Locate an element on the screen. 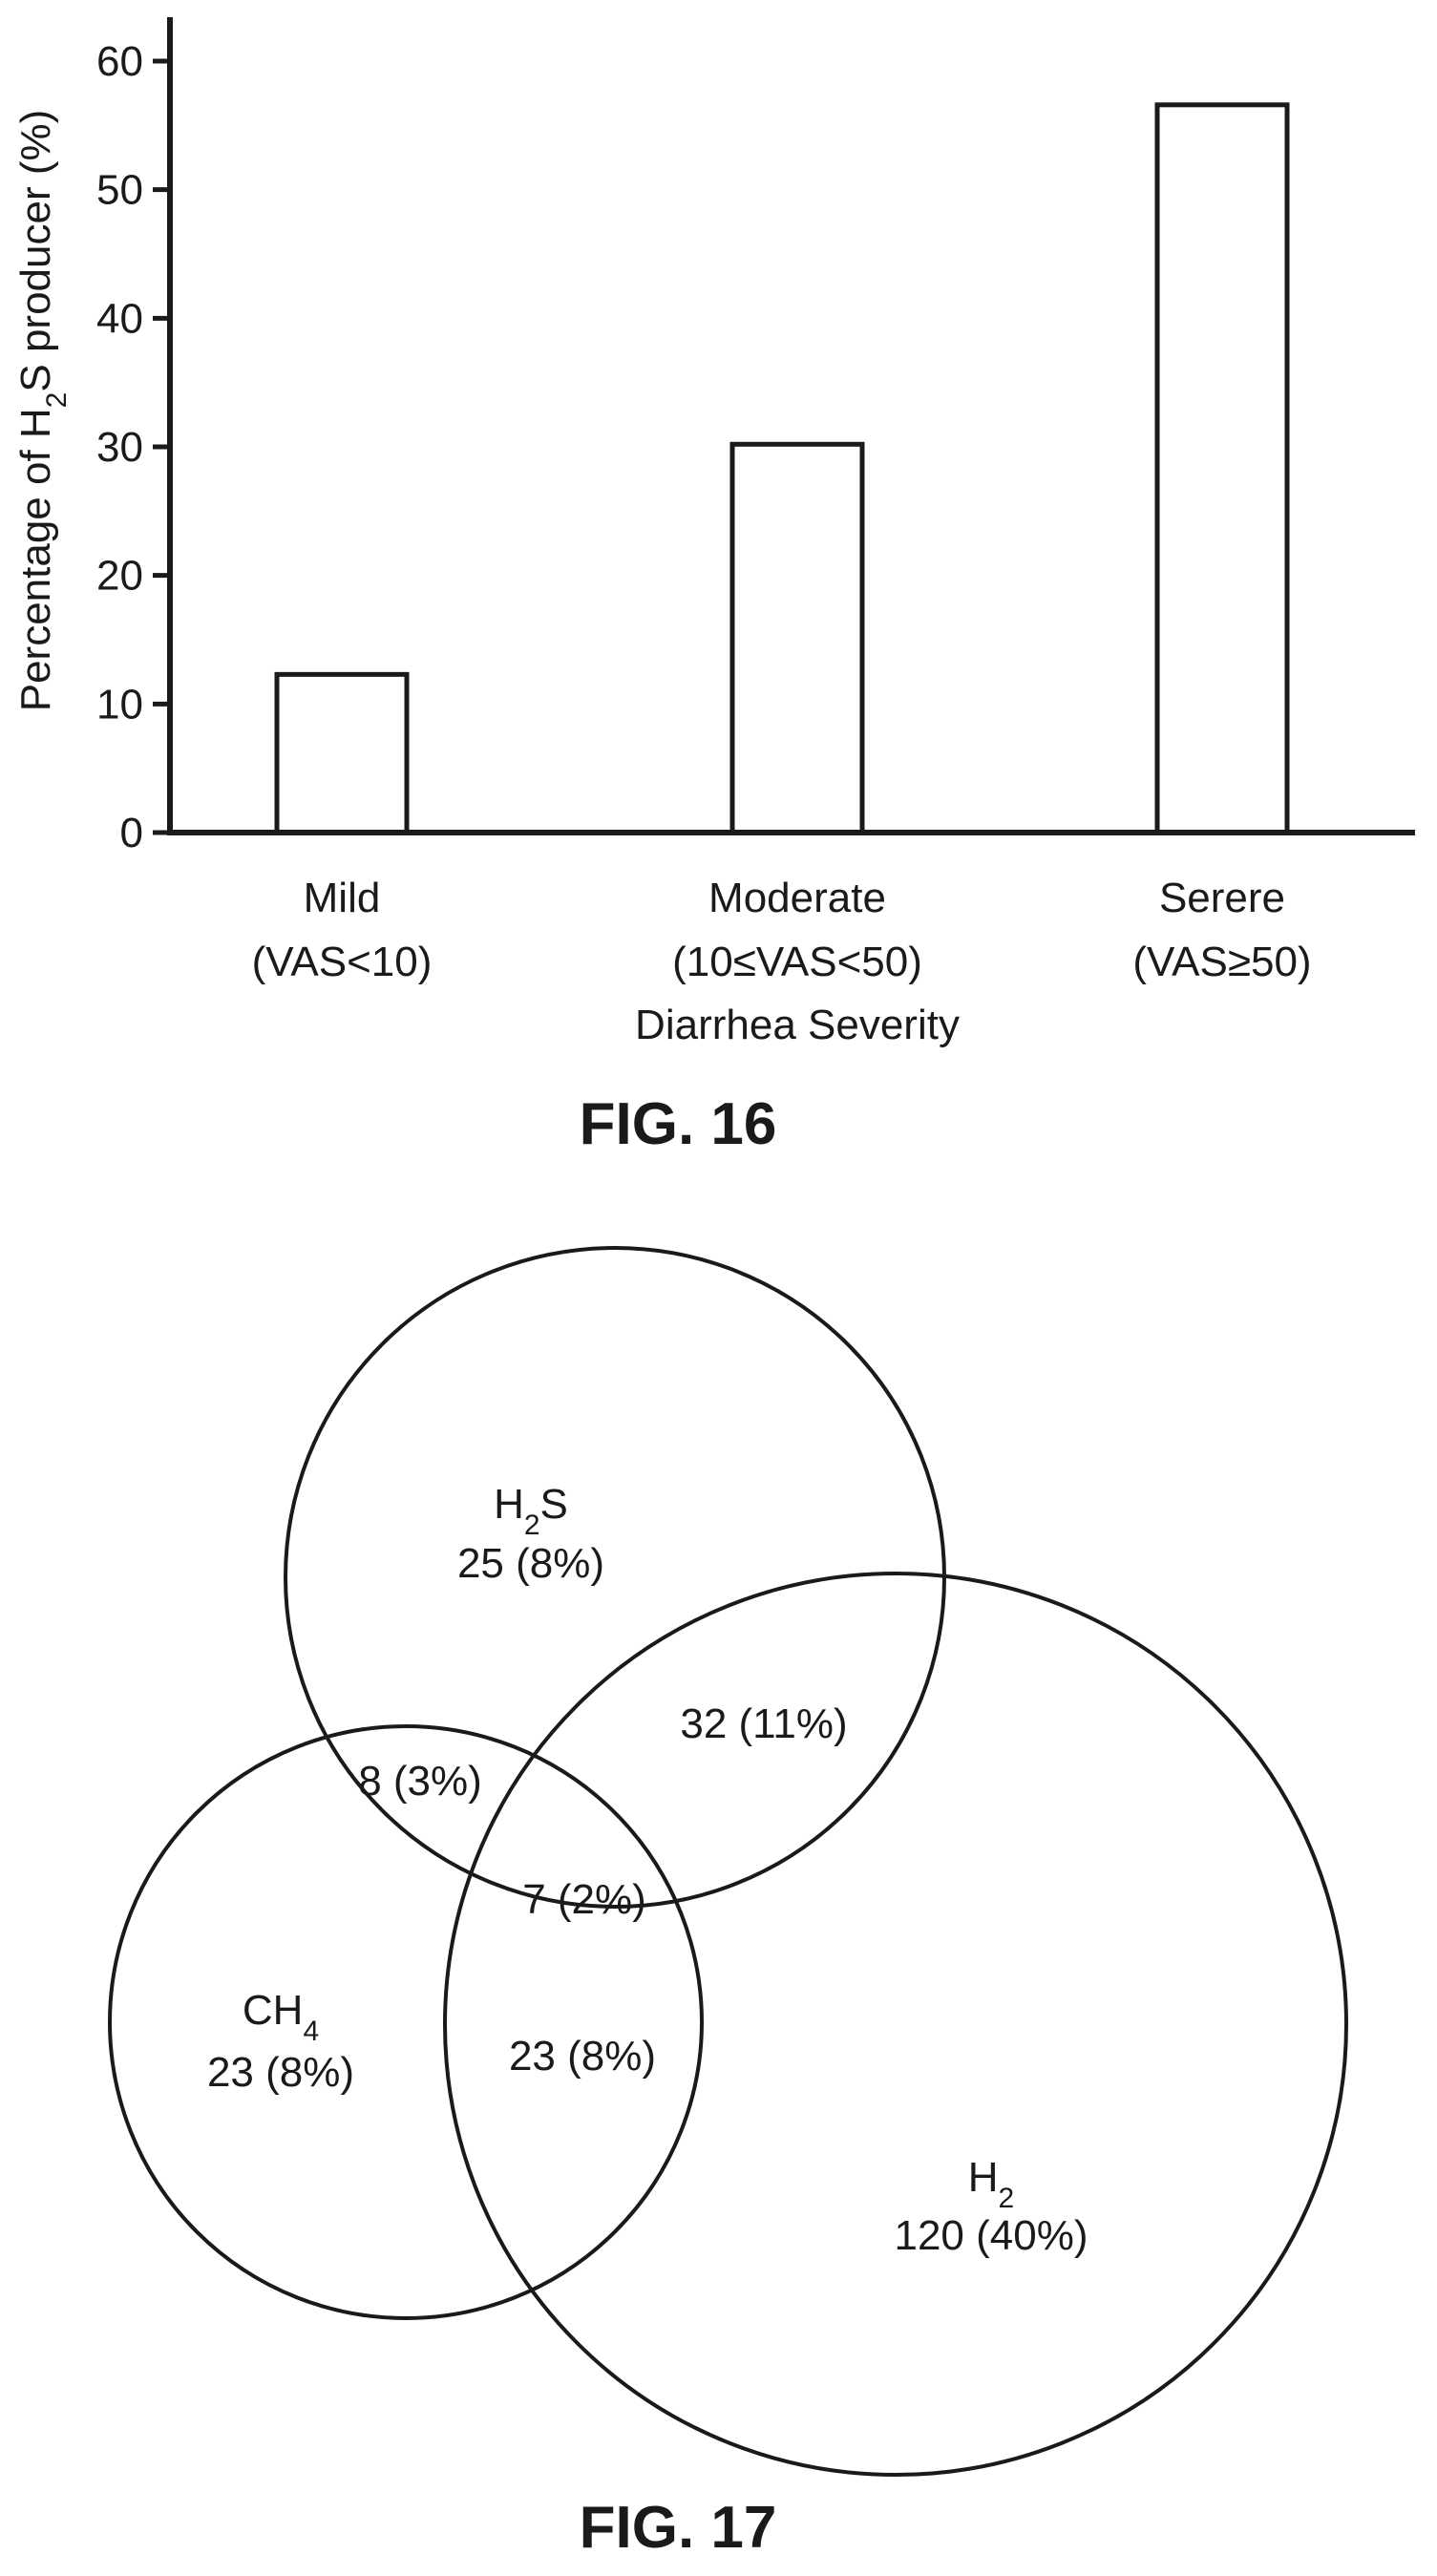 The width and height of the screenshot is (1437, 2576). h2s-set-name: H2S is located at coordinates (531, 1511).